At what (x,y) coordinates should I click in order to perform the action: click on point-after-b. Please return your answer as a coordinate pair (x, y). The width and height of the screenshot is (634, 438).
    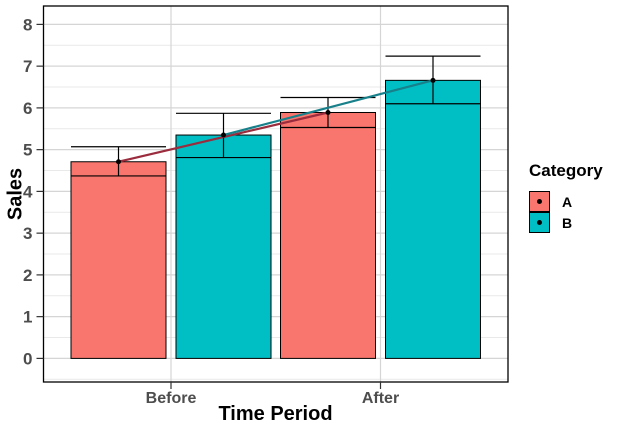
    Looking at the image, I should click on (433, 80).